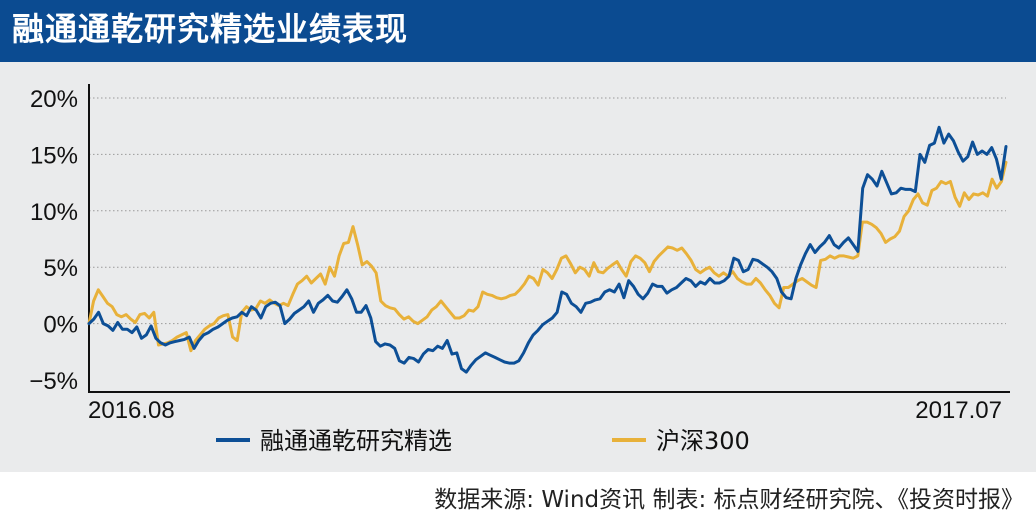 The image size is (1036, 532). I want to click on y-tick-label: 5%, so click(60, 268).